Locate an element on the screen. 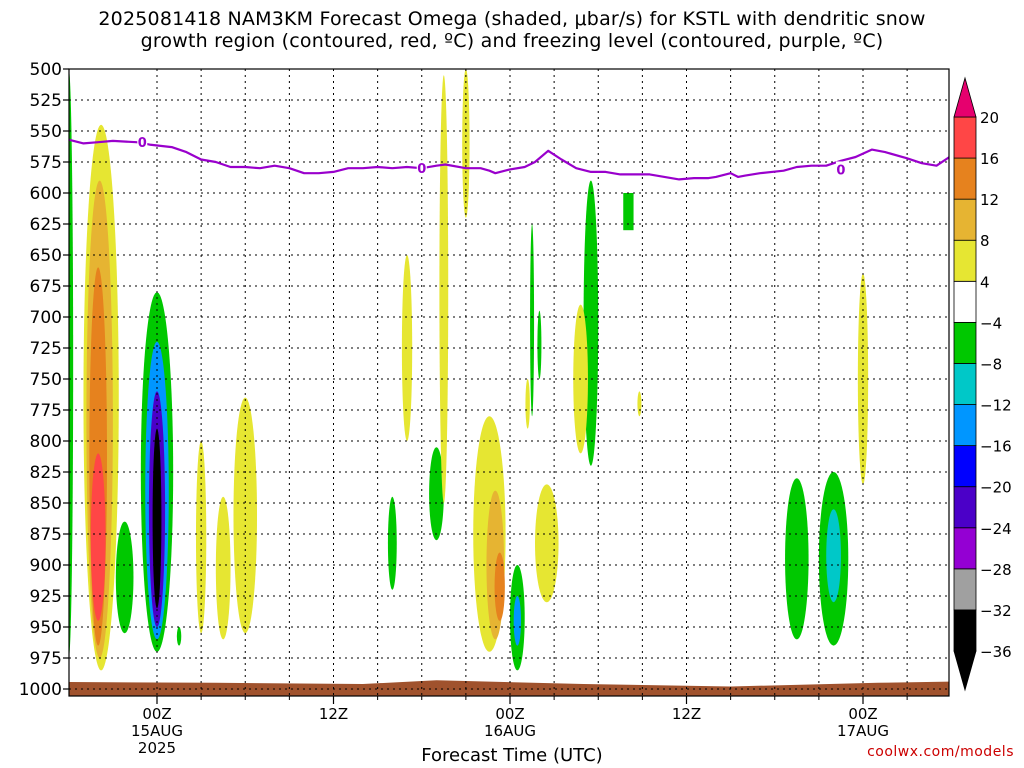 The image size is (1024, 768). y-tick-label: 750 is located at coordinates (46, 380).